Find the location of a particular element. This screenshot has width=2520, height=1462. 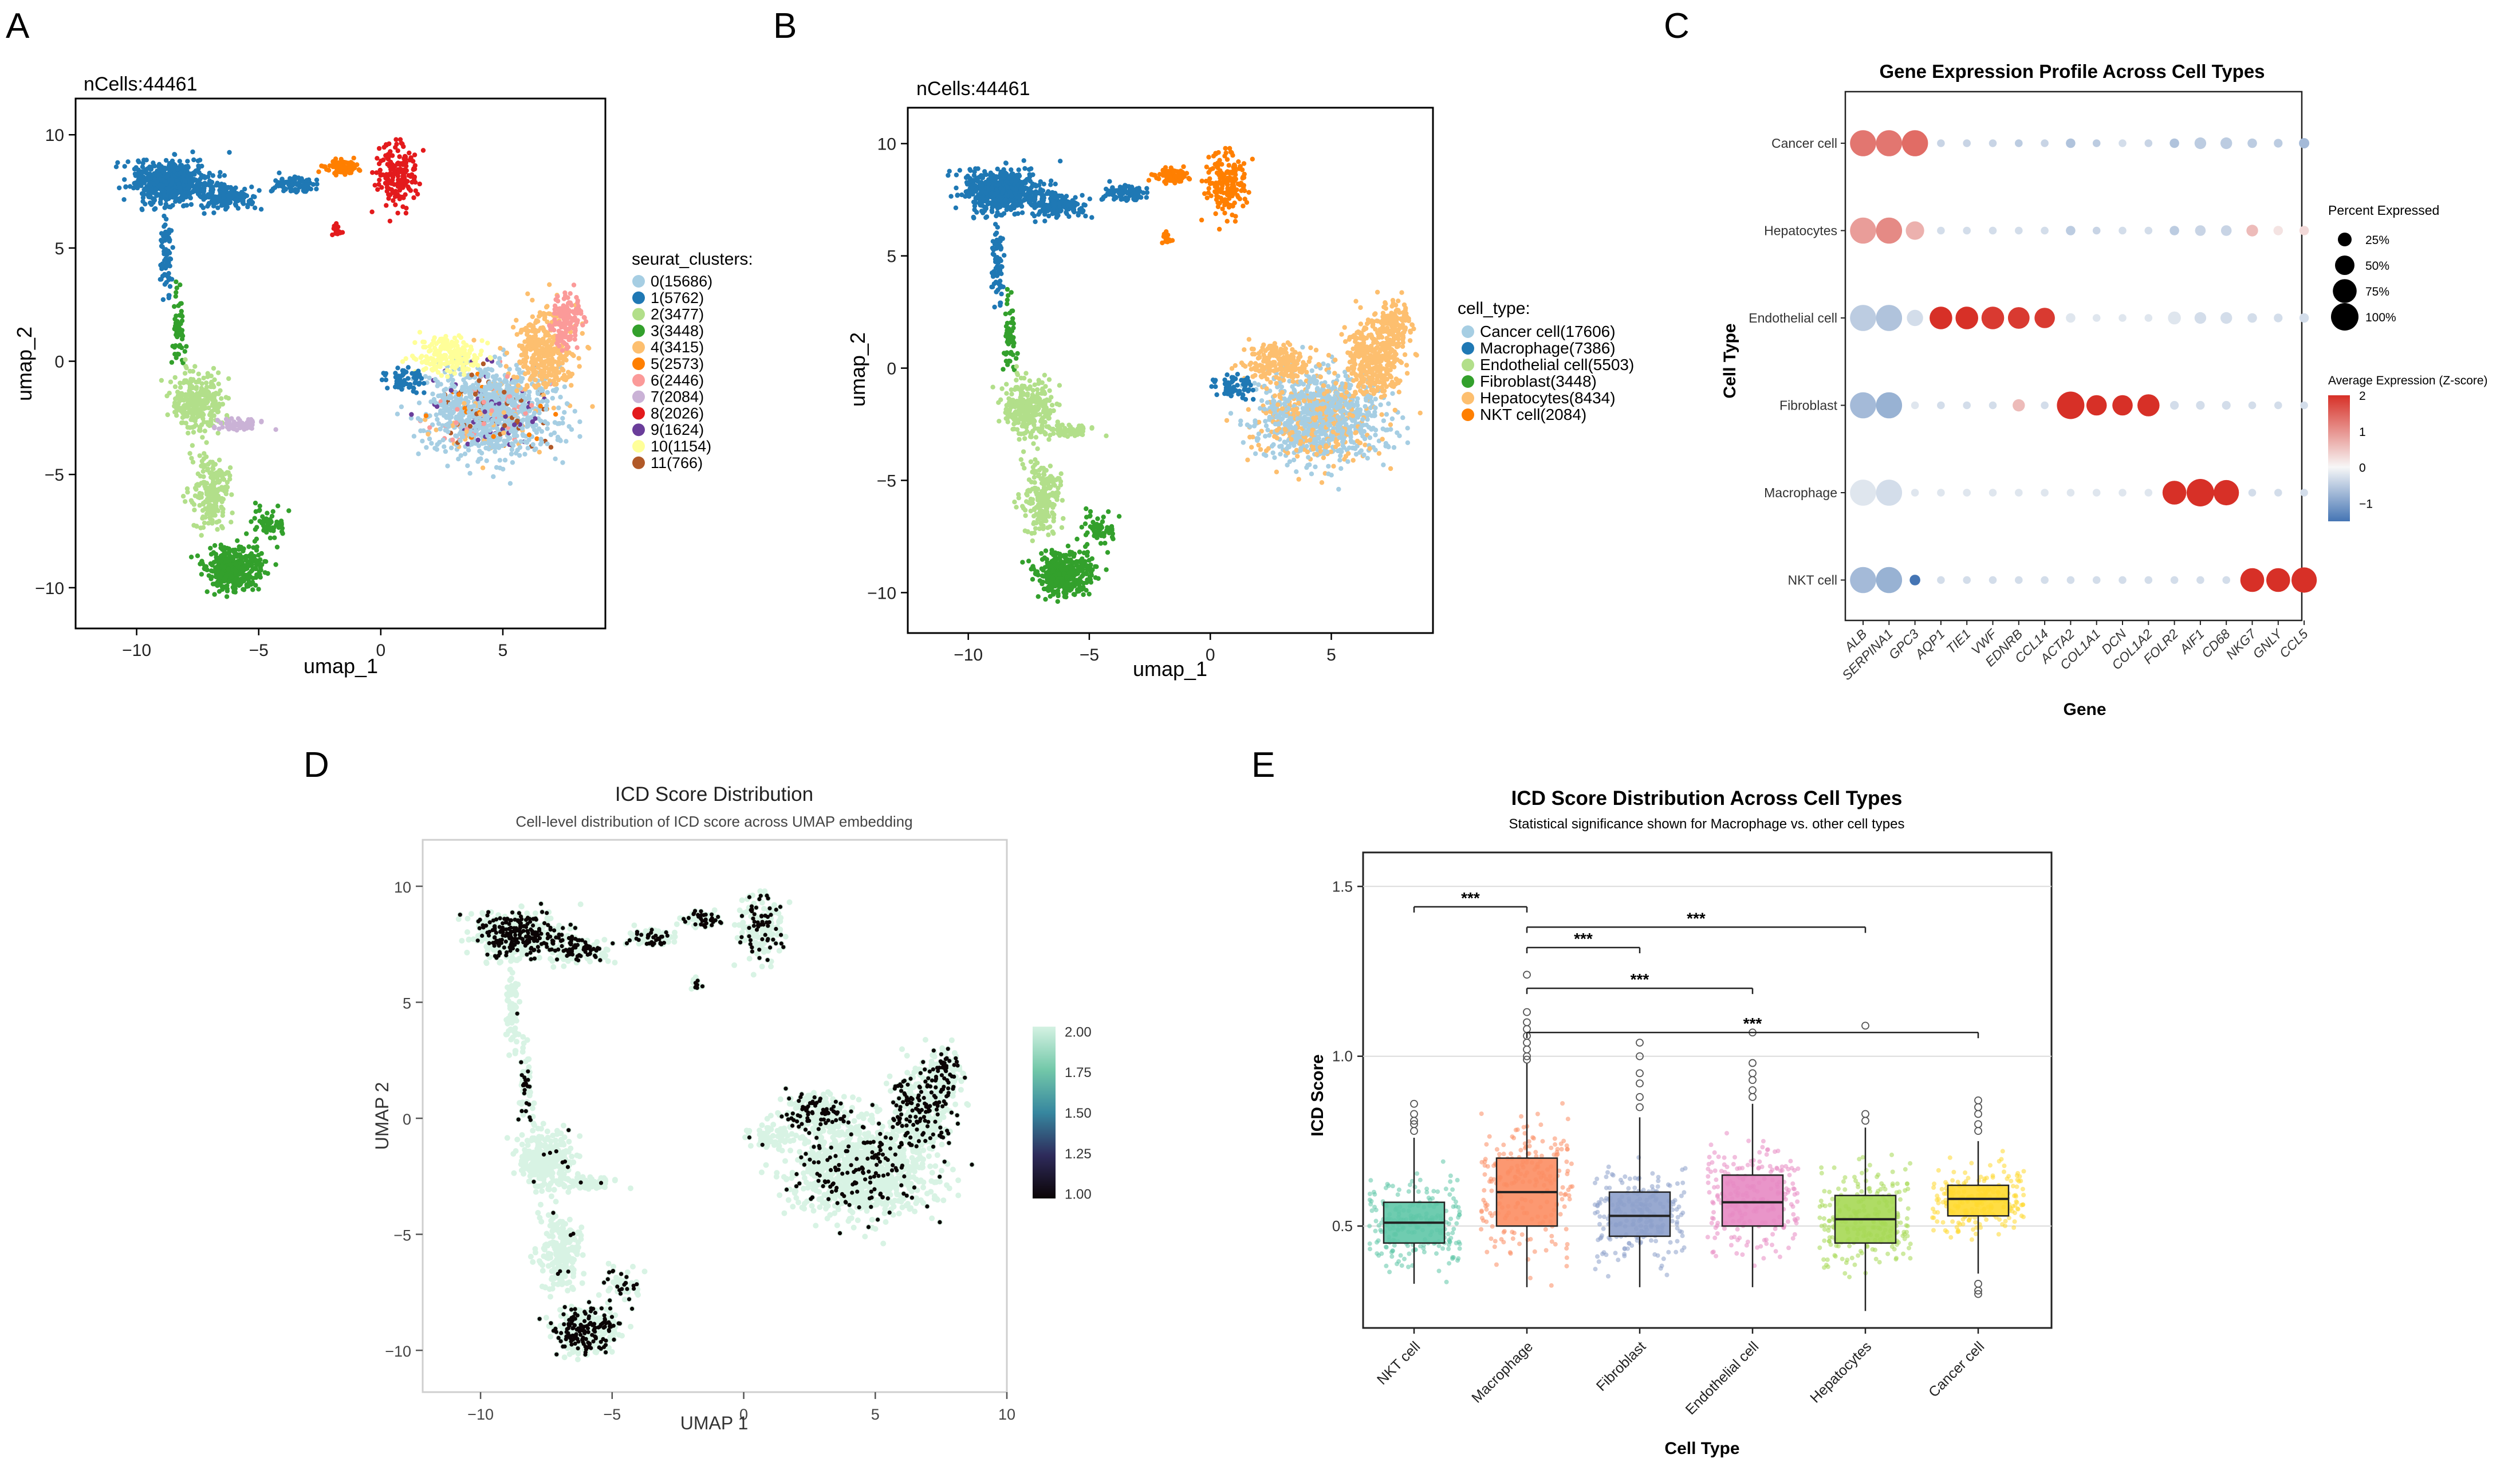

legend-label: 0(15686) is located at coordinates (681, 281).